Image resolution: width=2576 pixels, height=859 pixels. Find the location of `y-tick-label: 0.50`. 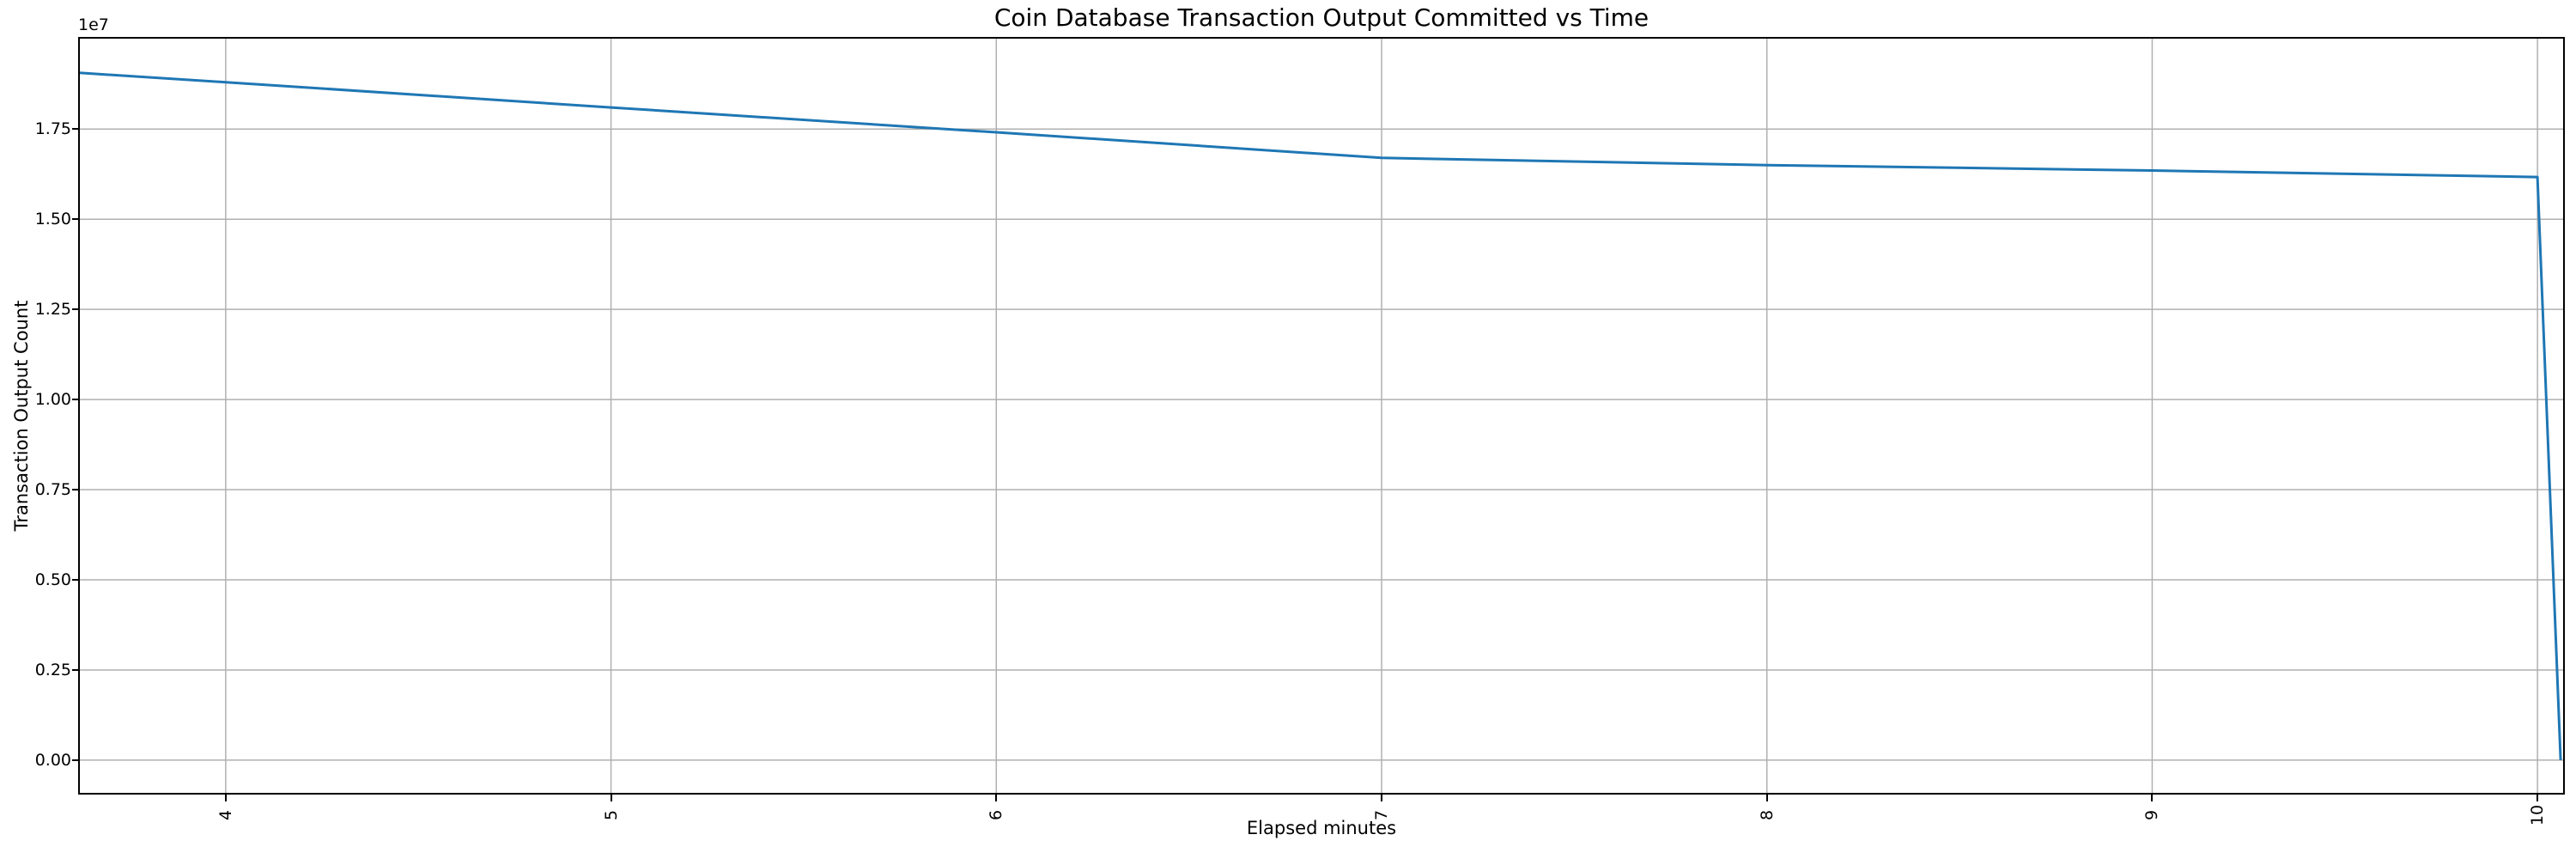

y-tick-label: 0.50 is located at coordinates (52, 580).